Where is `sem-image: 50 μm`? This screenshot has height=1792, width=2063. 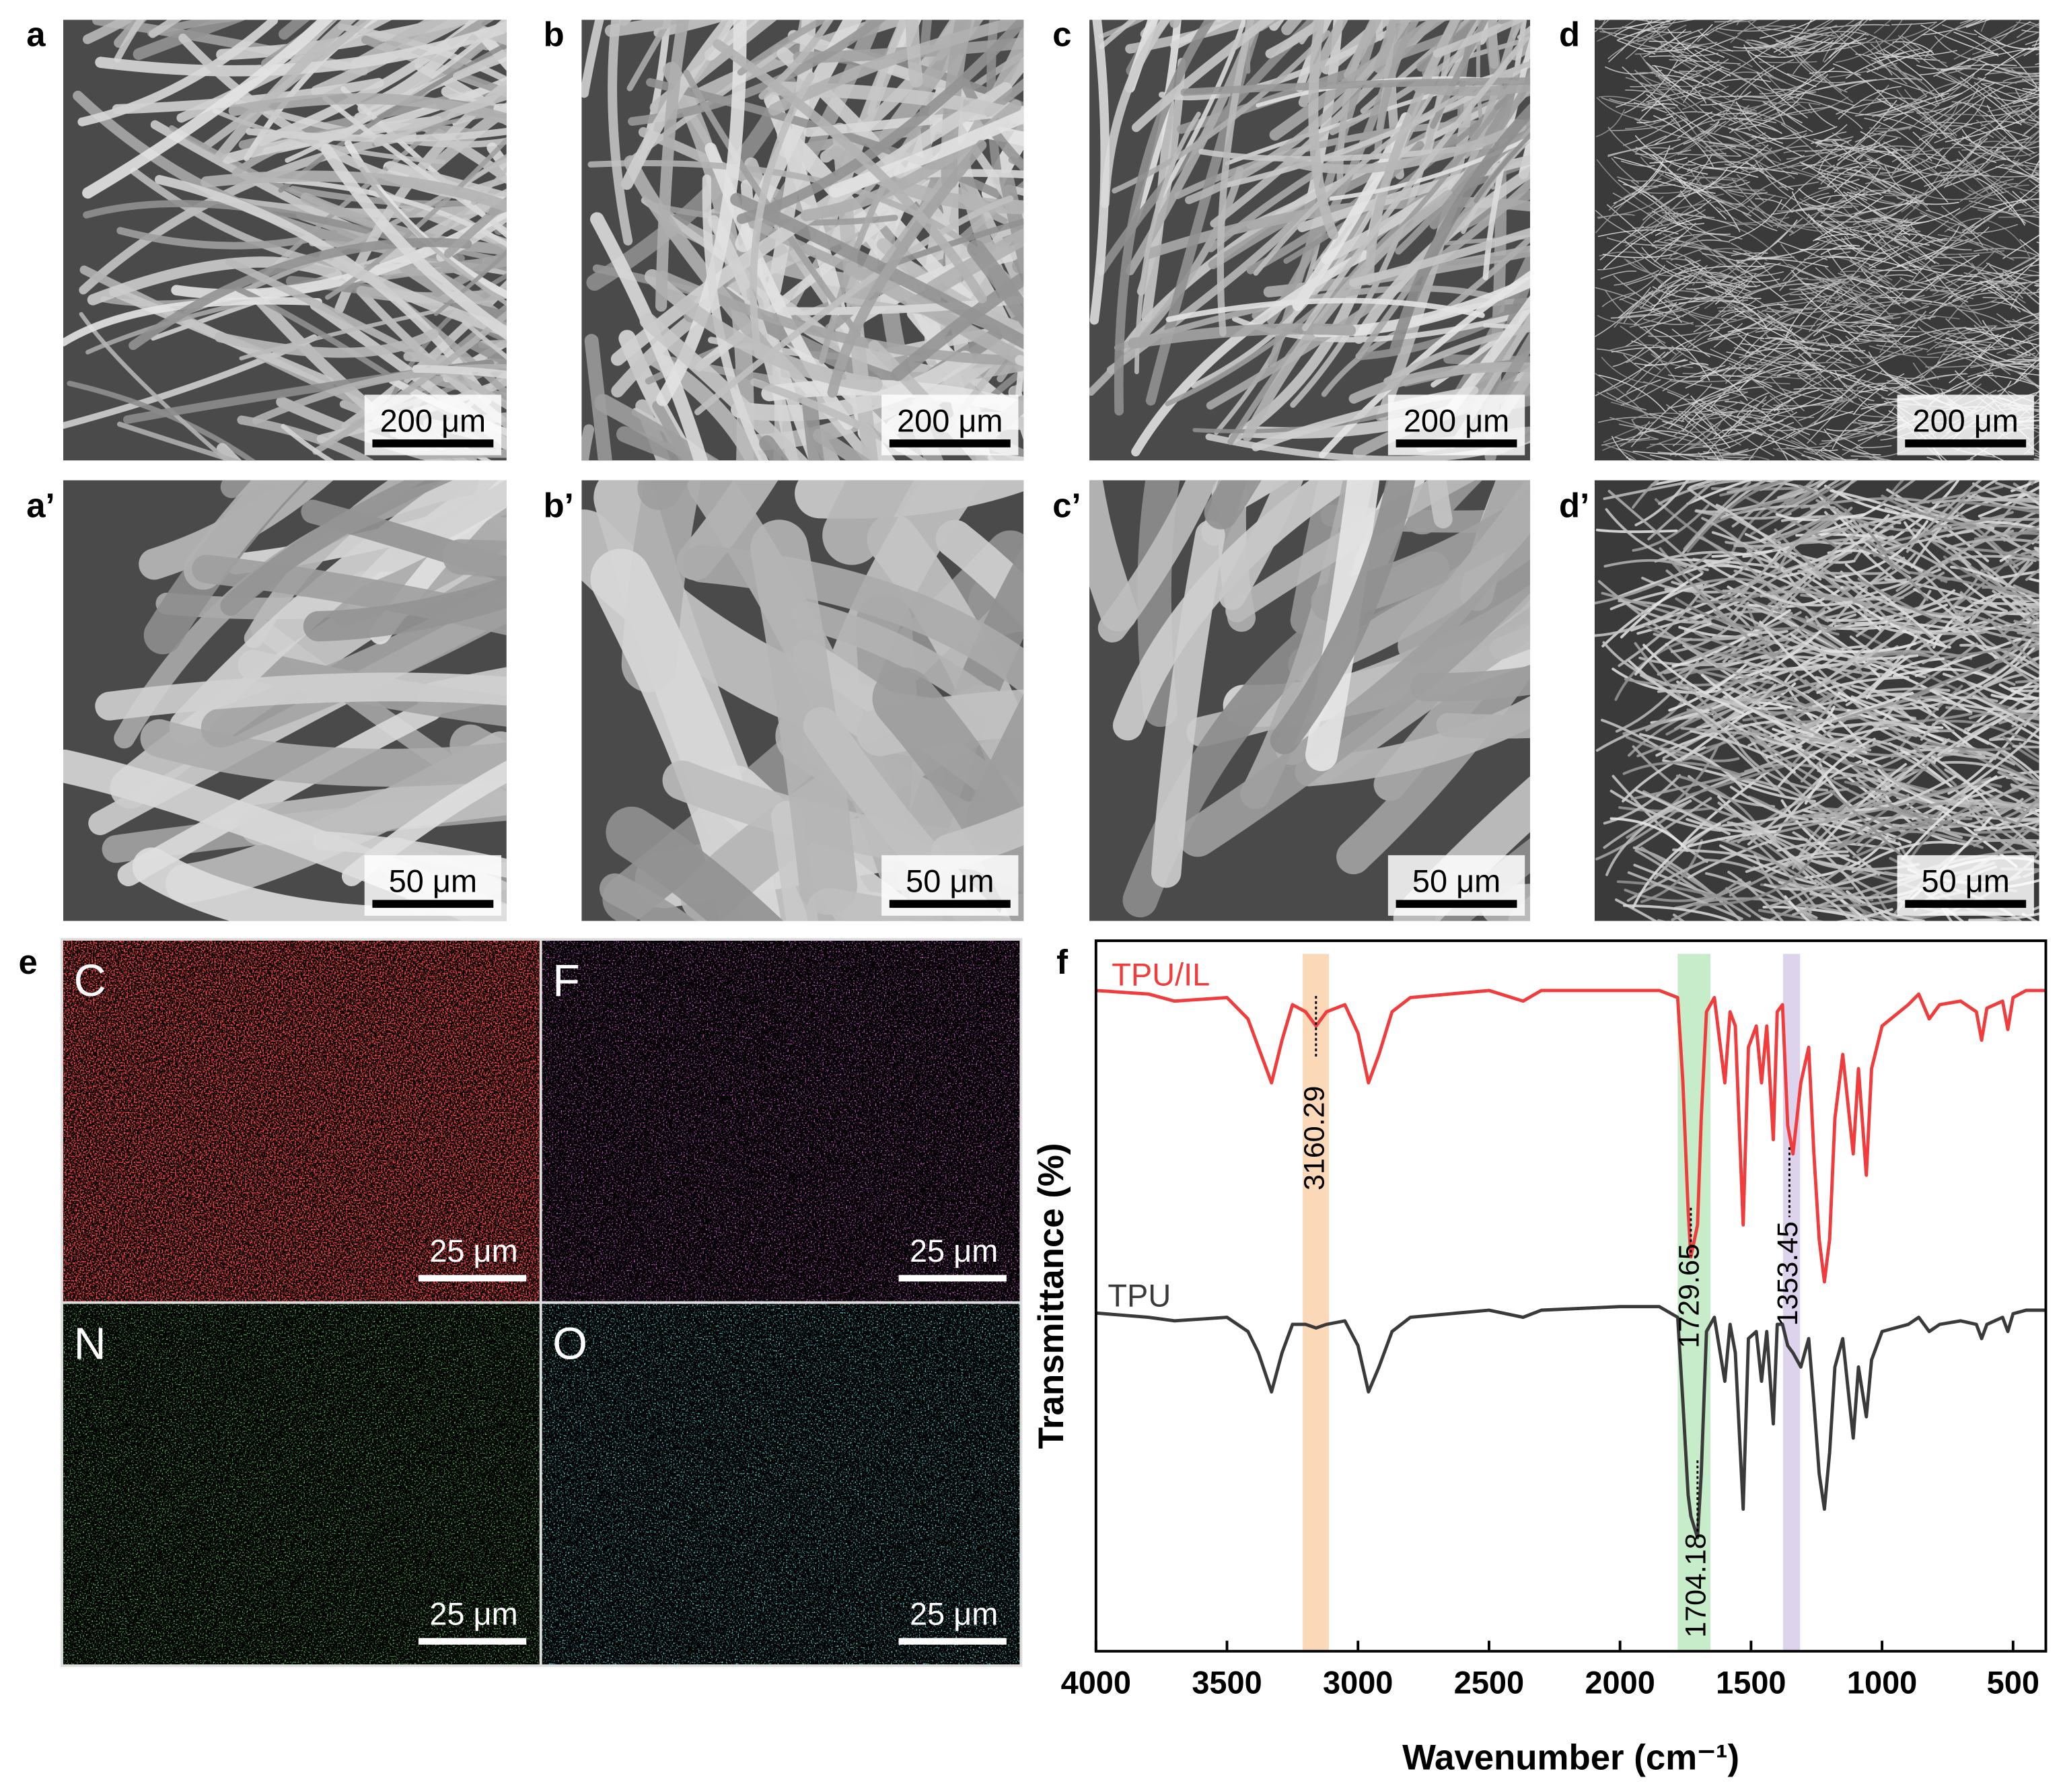 sem-image: 50 μm is located at coordinates (1310, 701).